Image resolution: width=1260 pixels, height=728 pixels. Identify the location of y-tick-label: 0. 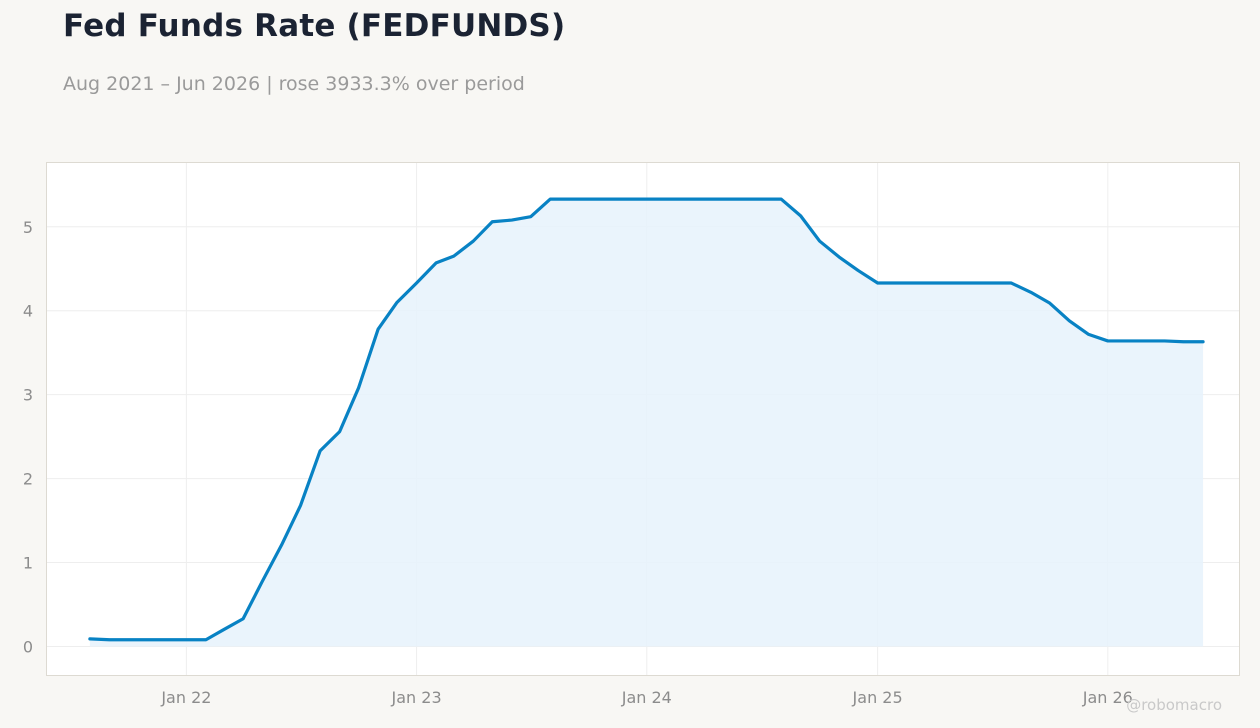
(28, 646).